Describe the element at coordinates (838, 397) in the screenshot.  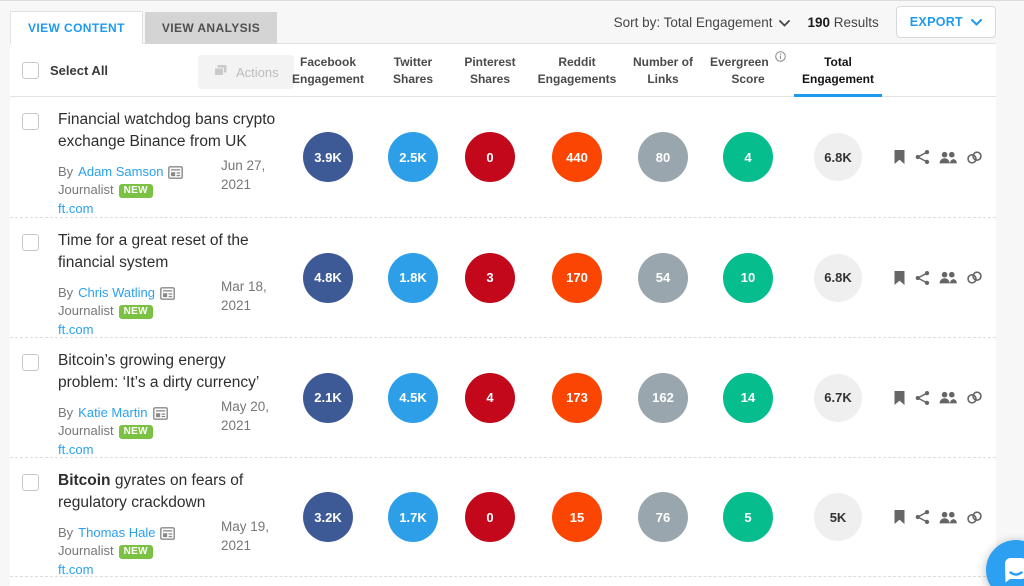
I see `total-engagement-value: 6.7K` at that location.